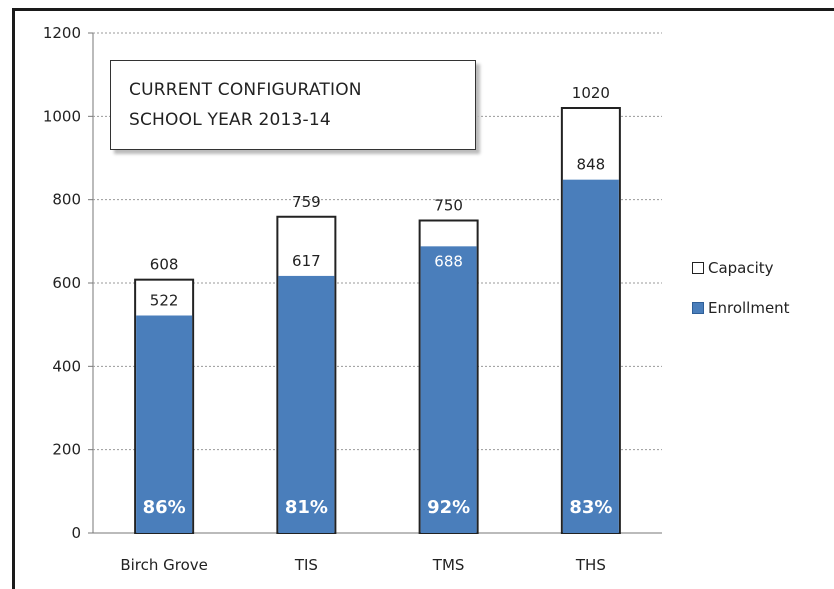  I want to click on y-tick-label: 0, so click(76, 533).